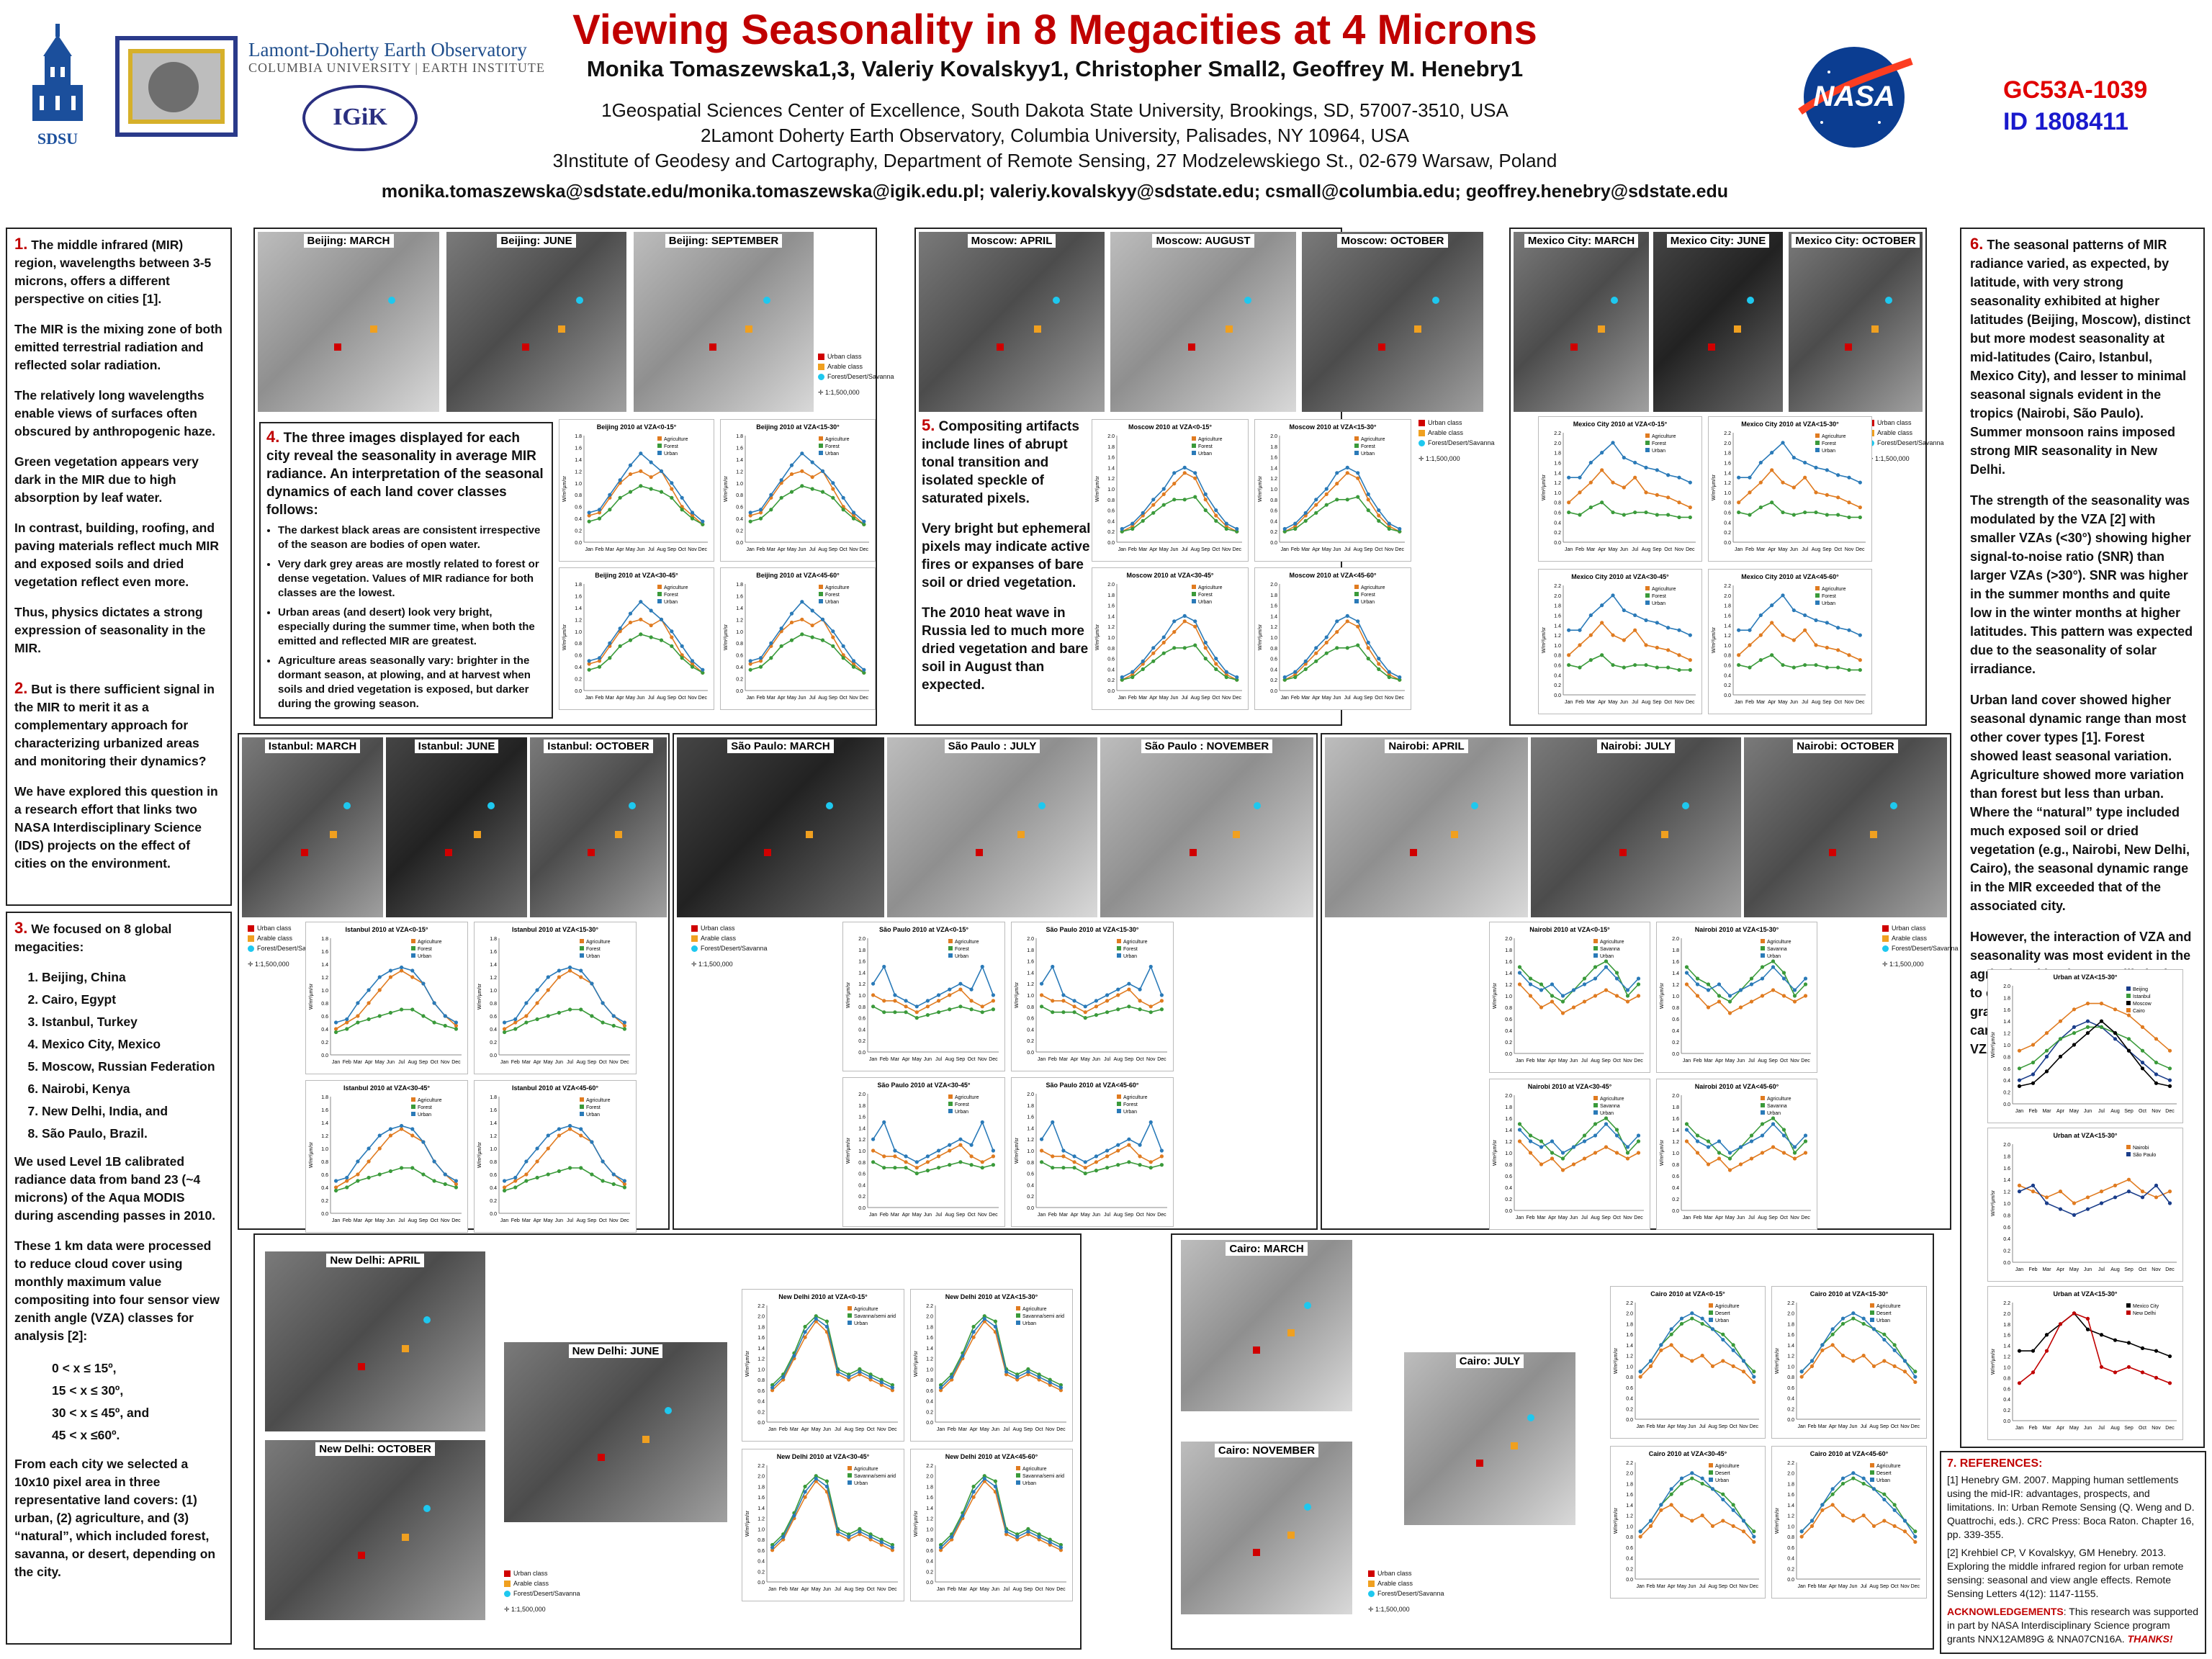  I want to click on legend-swatch, so click(1422, 423).